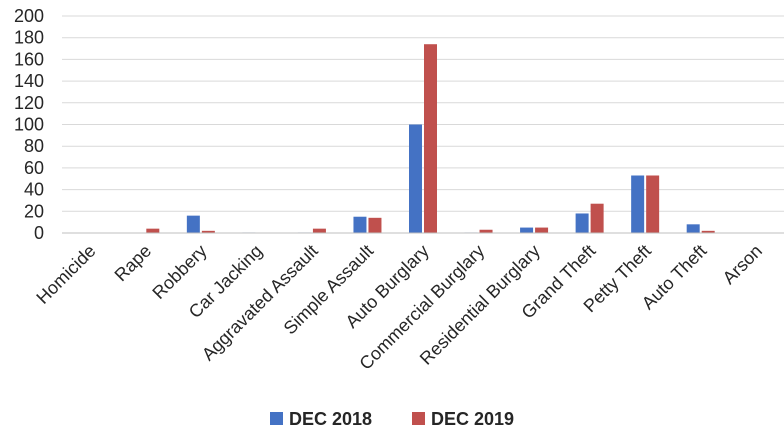  What do you see at coordinates (319, 230) in the screenshot?
I see `bar-dec-2019-aggravated-assault` at bounding box center [319, 230].